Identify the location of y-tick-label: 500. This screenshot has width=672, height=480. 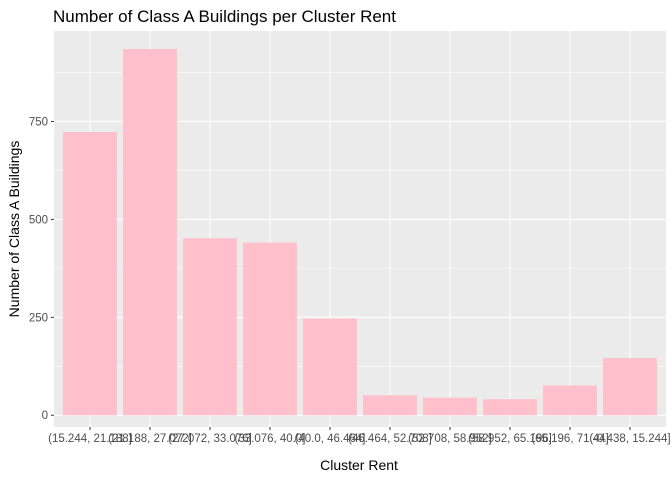
(38, 220).